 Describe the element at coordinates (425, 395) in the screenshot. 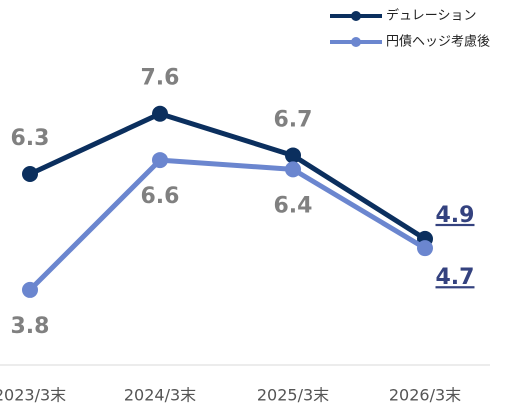

I see `x-tick-label: 2026/3末` at that location.